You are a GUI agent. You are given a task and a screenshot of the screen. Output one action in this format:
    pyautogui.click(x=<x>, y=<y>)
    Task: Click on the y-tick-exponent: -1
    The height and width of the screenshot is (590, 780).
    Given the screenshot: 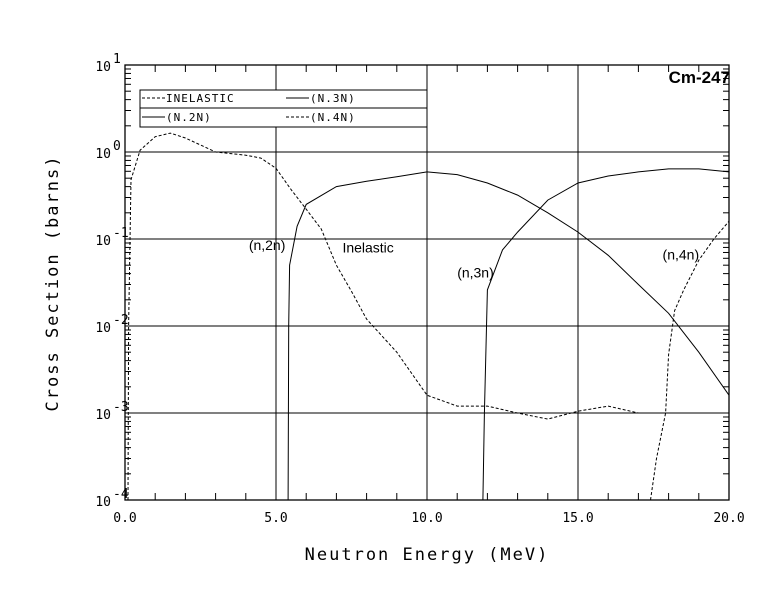 What is the action you would take?
    pyautogui.click(x=121, y=233)
    